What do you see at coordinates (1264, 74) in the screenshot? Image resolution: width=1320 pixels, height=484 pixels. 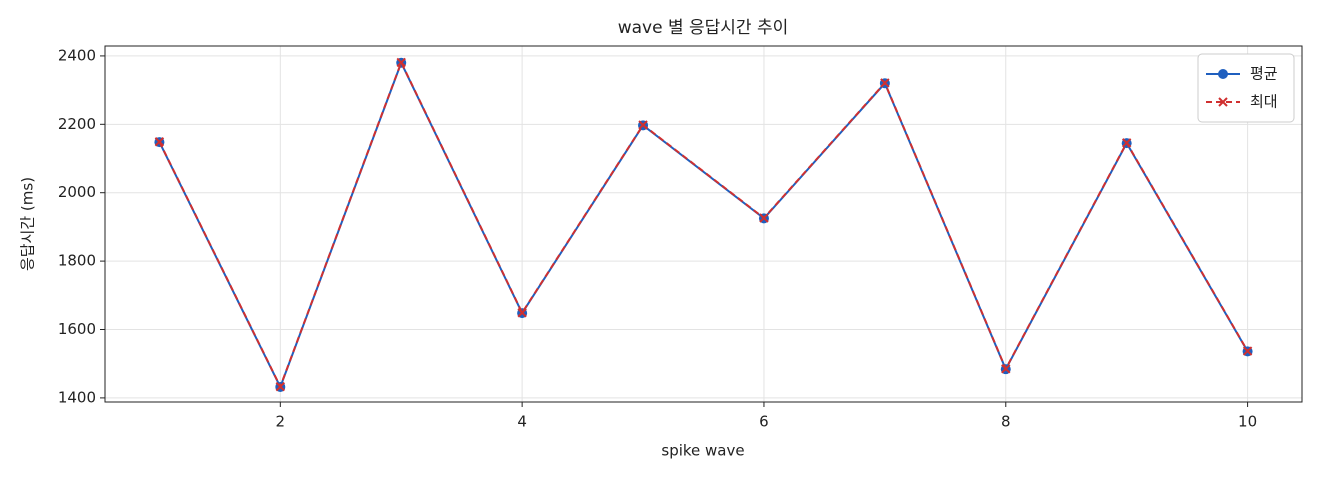 I see `legend-label: 평균` at bounding box center [1264, 74].